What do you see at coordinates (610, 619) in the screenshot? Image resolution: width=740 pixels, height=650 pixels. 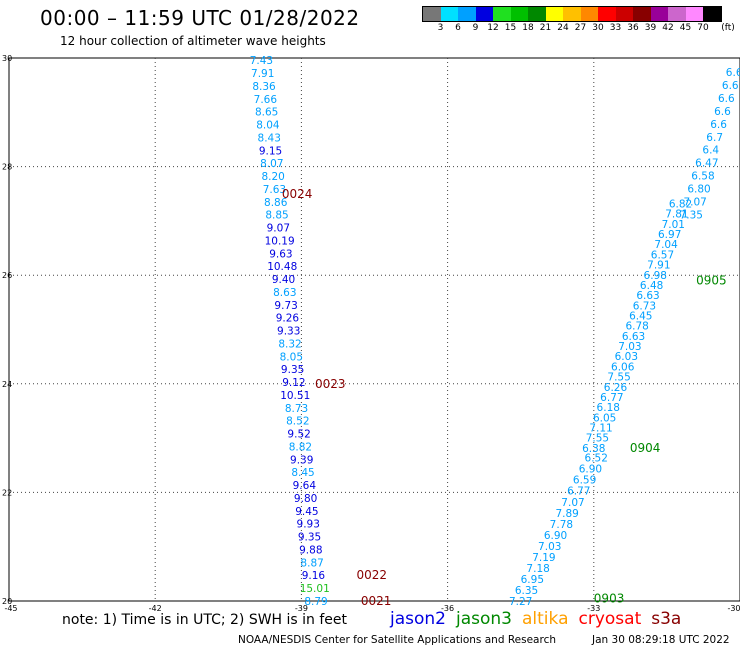 I see `legend-entry: cryosat` at bounding box center [610, 619].